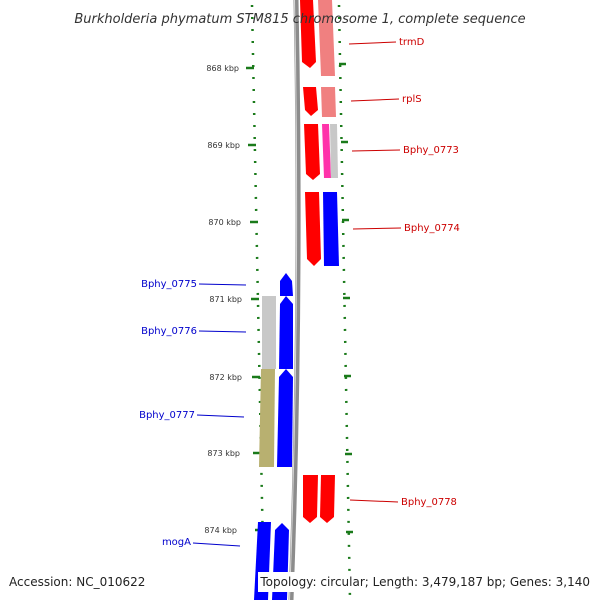 This screenshot has width=600, height=600. Describe the element at coordinates (216, 544) in the screenshot. I see `label-leader-mogA` at that location.